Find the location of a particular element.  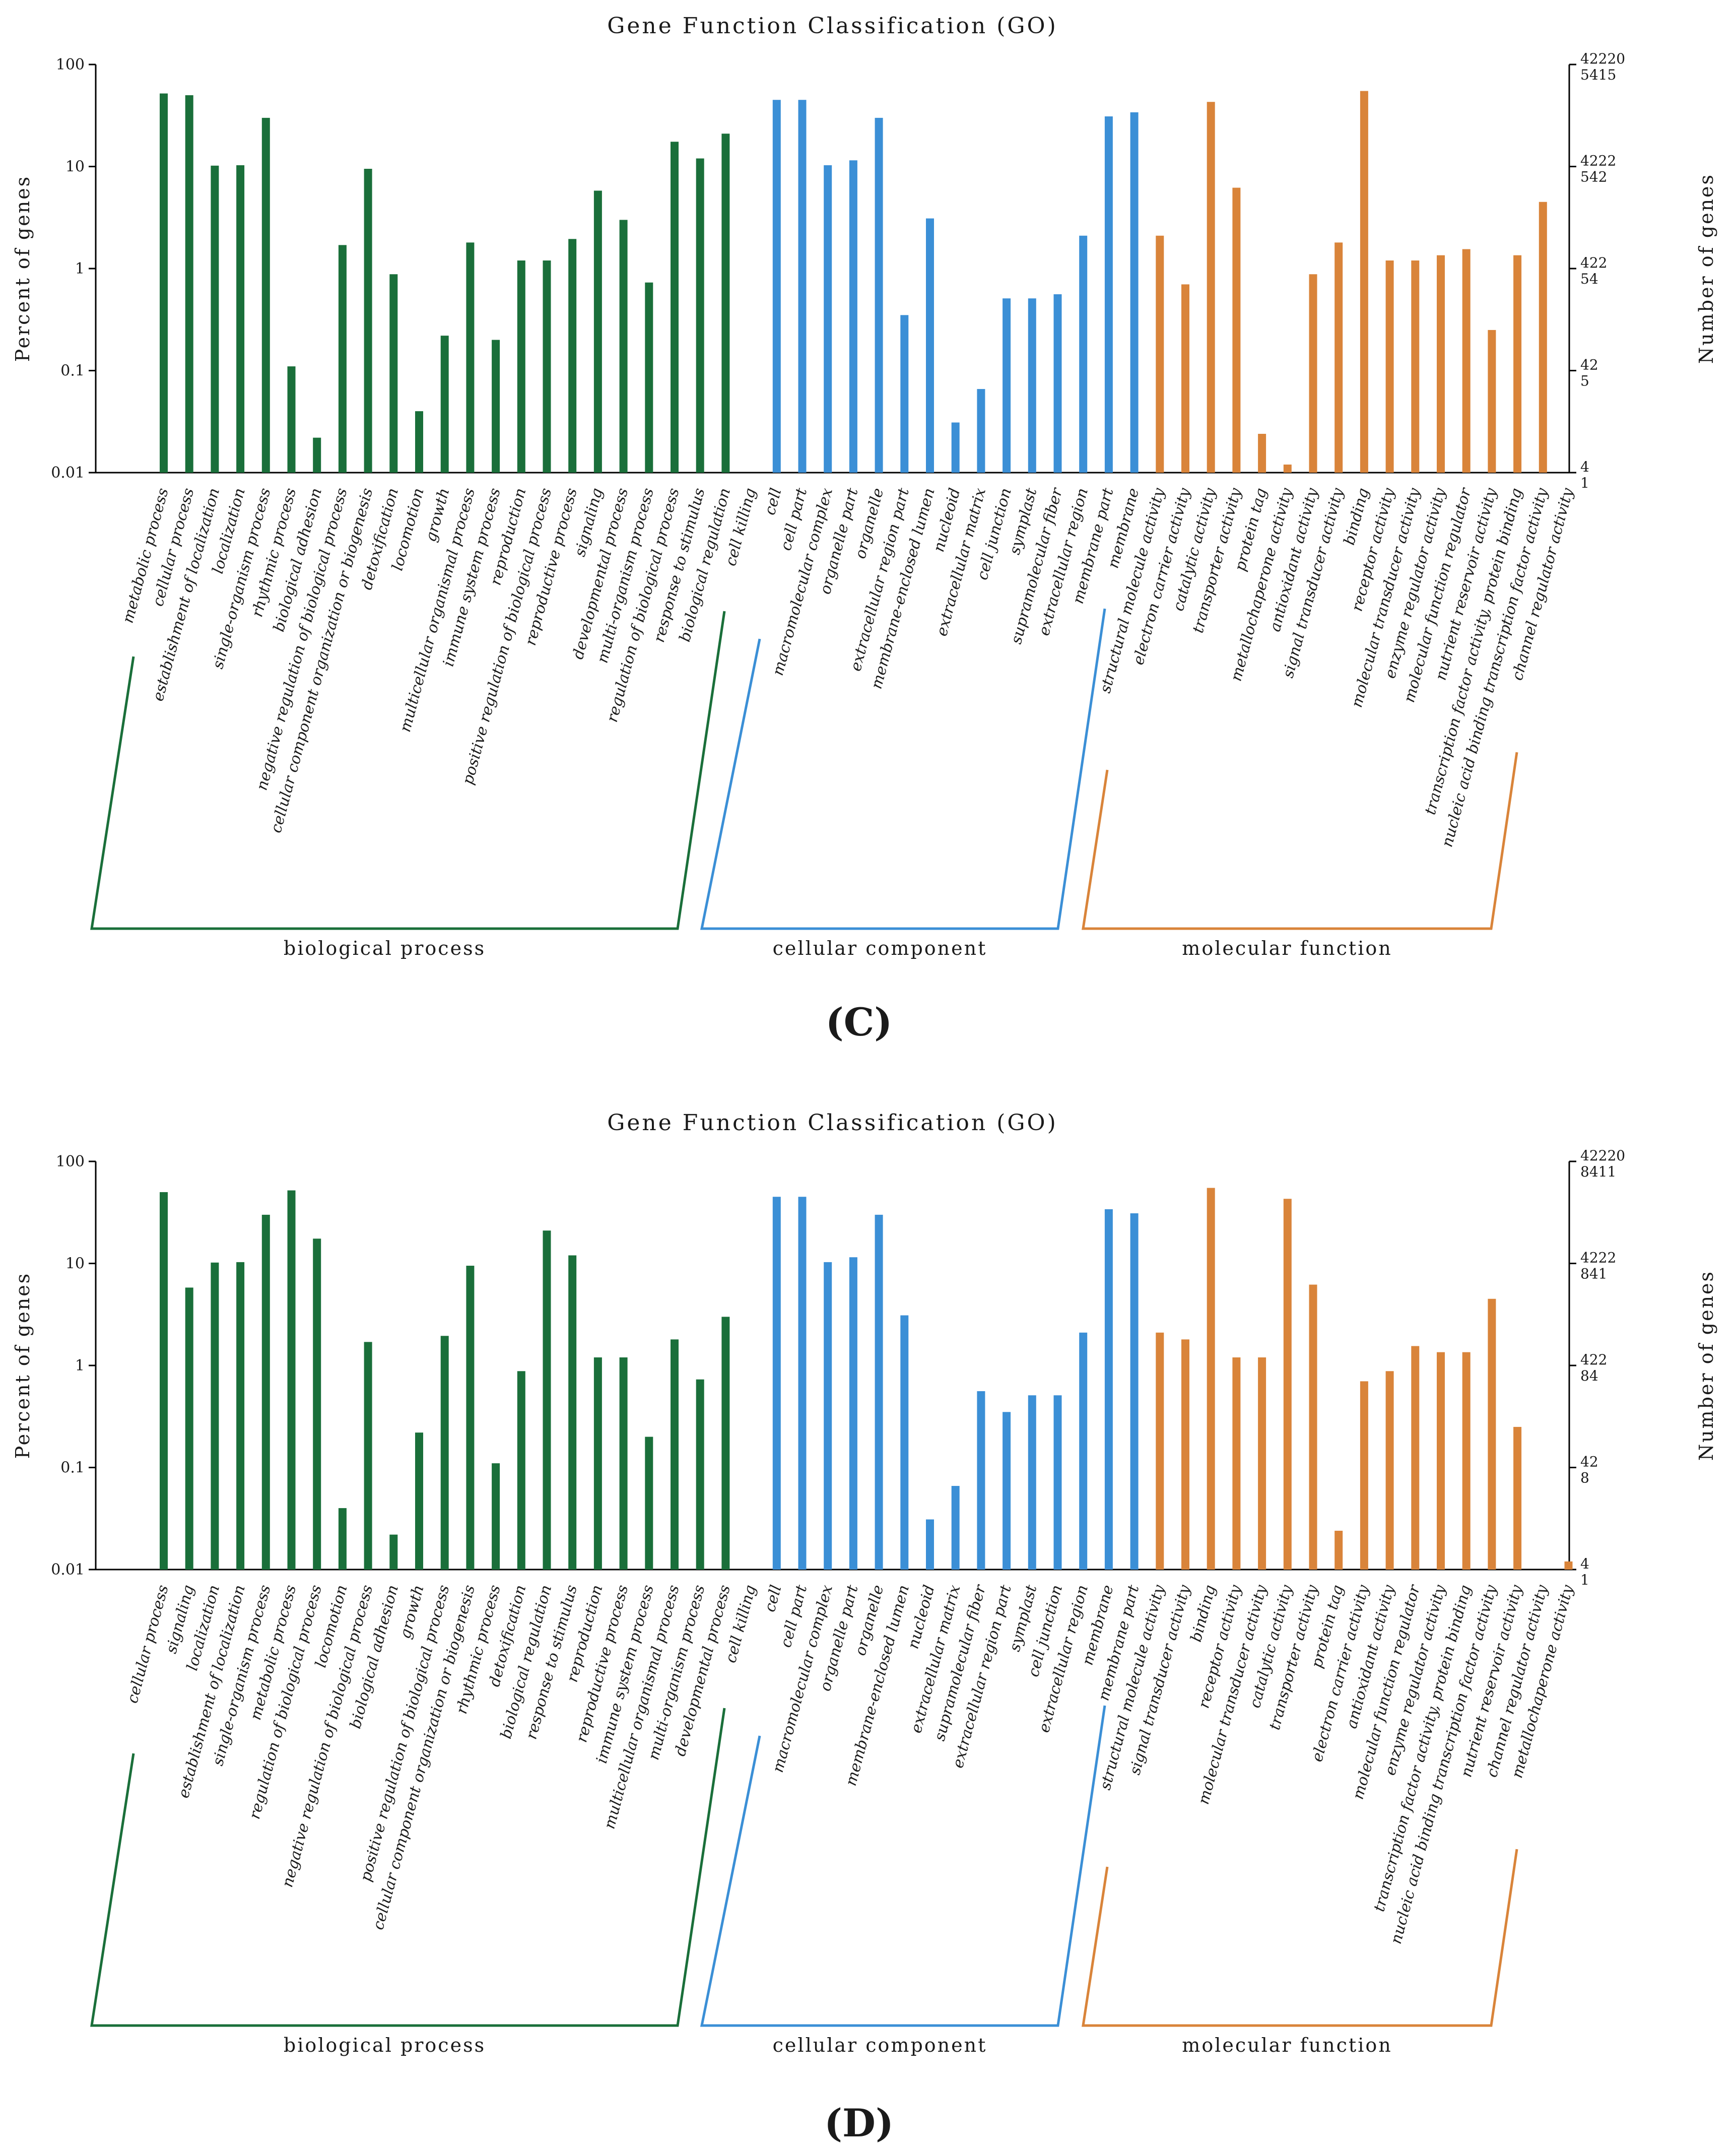

y-tick-label: 0.01 is located at coordinates (68, 473).